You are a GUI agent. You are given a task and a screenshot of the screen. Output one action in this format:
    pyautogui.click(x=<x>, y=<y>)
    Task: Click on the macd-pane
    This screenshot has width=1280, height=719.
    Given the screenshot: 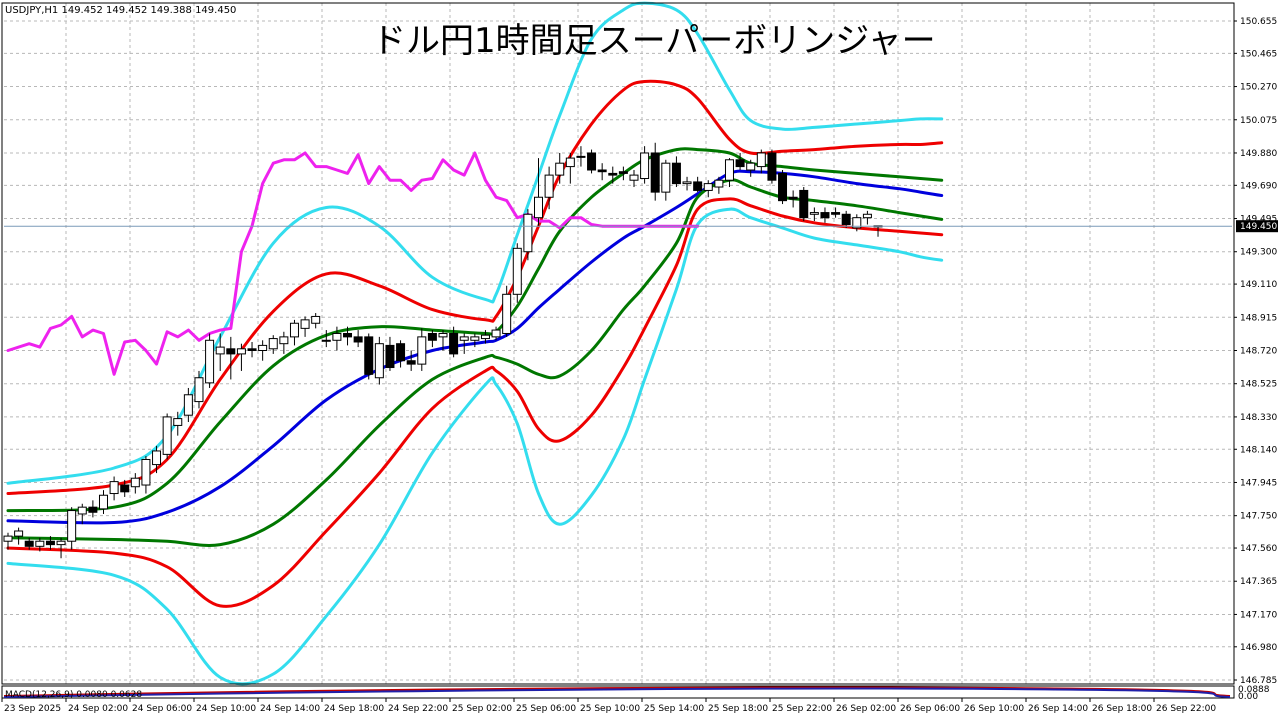 What is the action you would take?
    pyautogui.click(x=617, y=692)
    